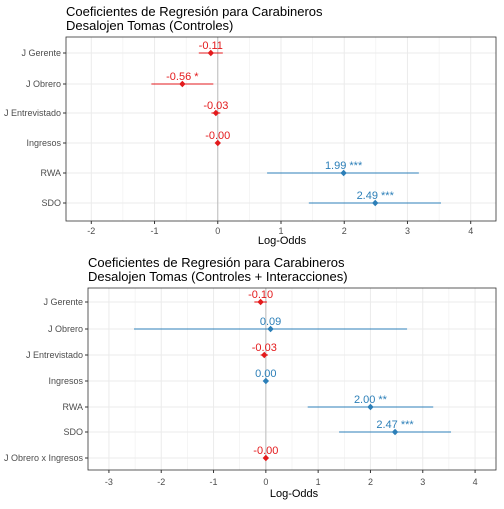 The height and width of the screenshot is (509, 504). I want to click on data-label: 2.49 ***, so click(376, 196).